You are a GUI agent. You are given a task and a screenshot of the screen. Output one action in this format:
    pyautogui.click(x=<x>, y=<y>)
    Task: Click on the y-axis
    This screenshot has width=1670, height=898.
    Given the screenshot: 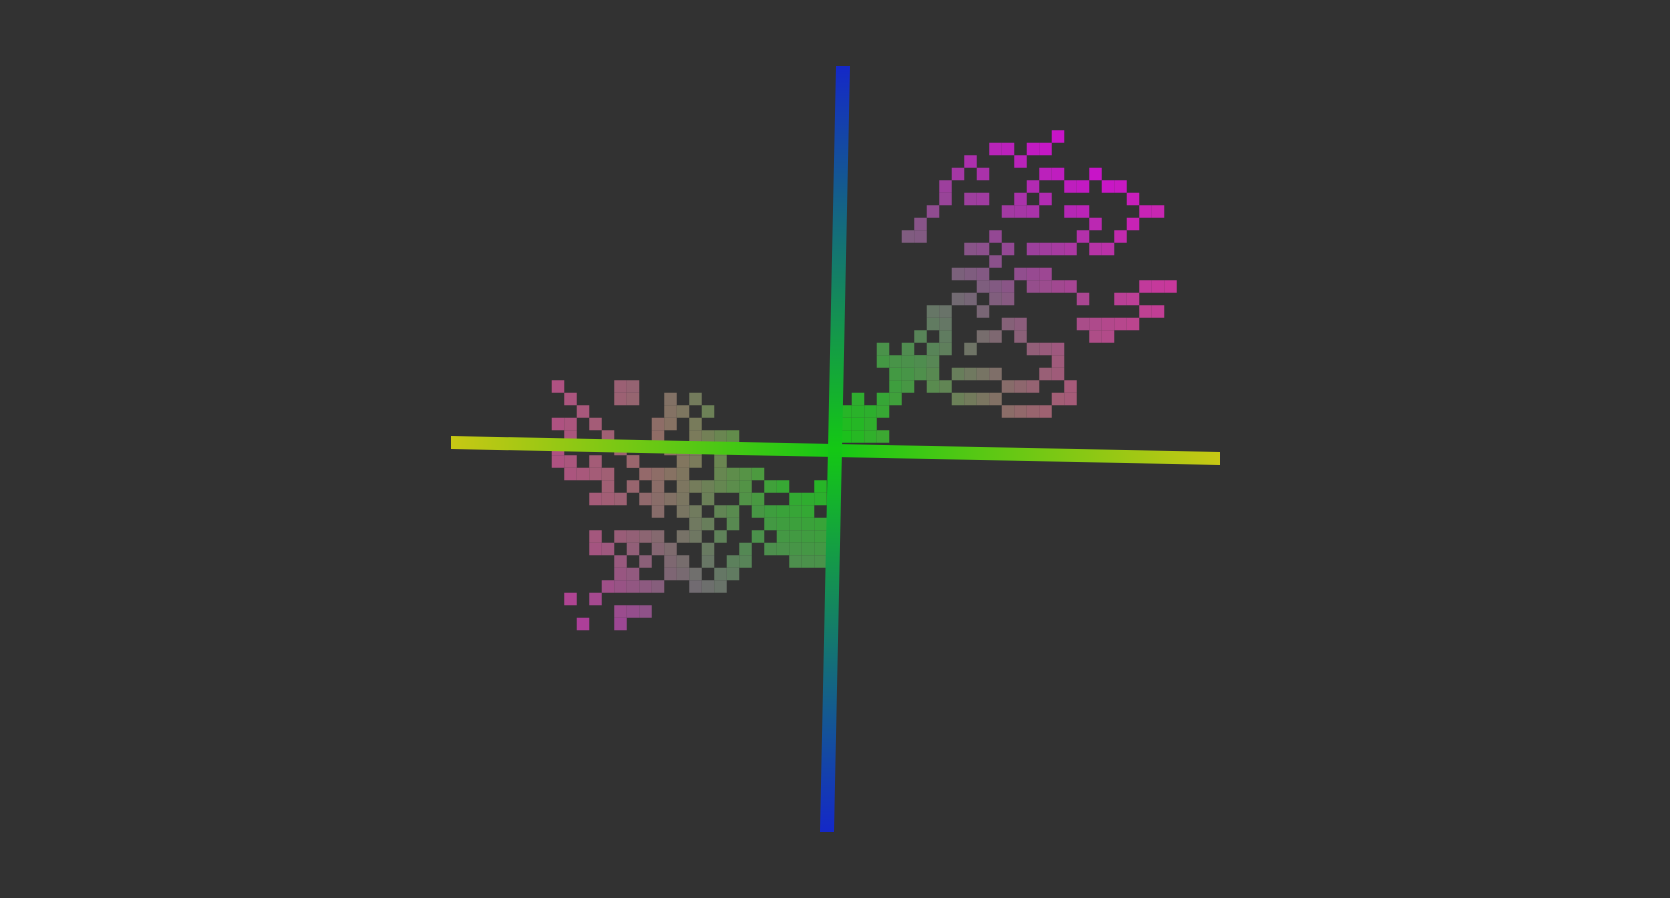 What is the action you would take?
    pyautogui.click(x=835, y=449)
    